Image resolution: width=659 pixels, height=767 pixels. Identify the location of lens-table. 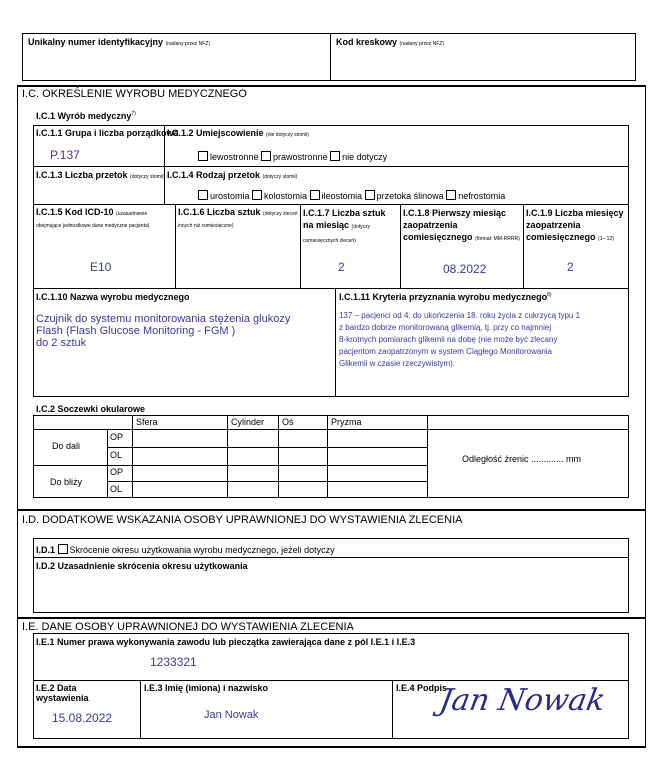
(331, 456).